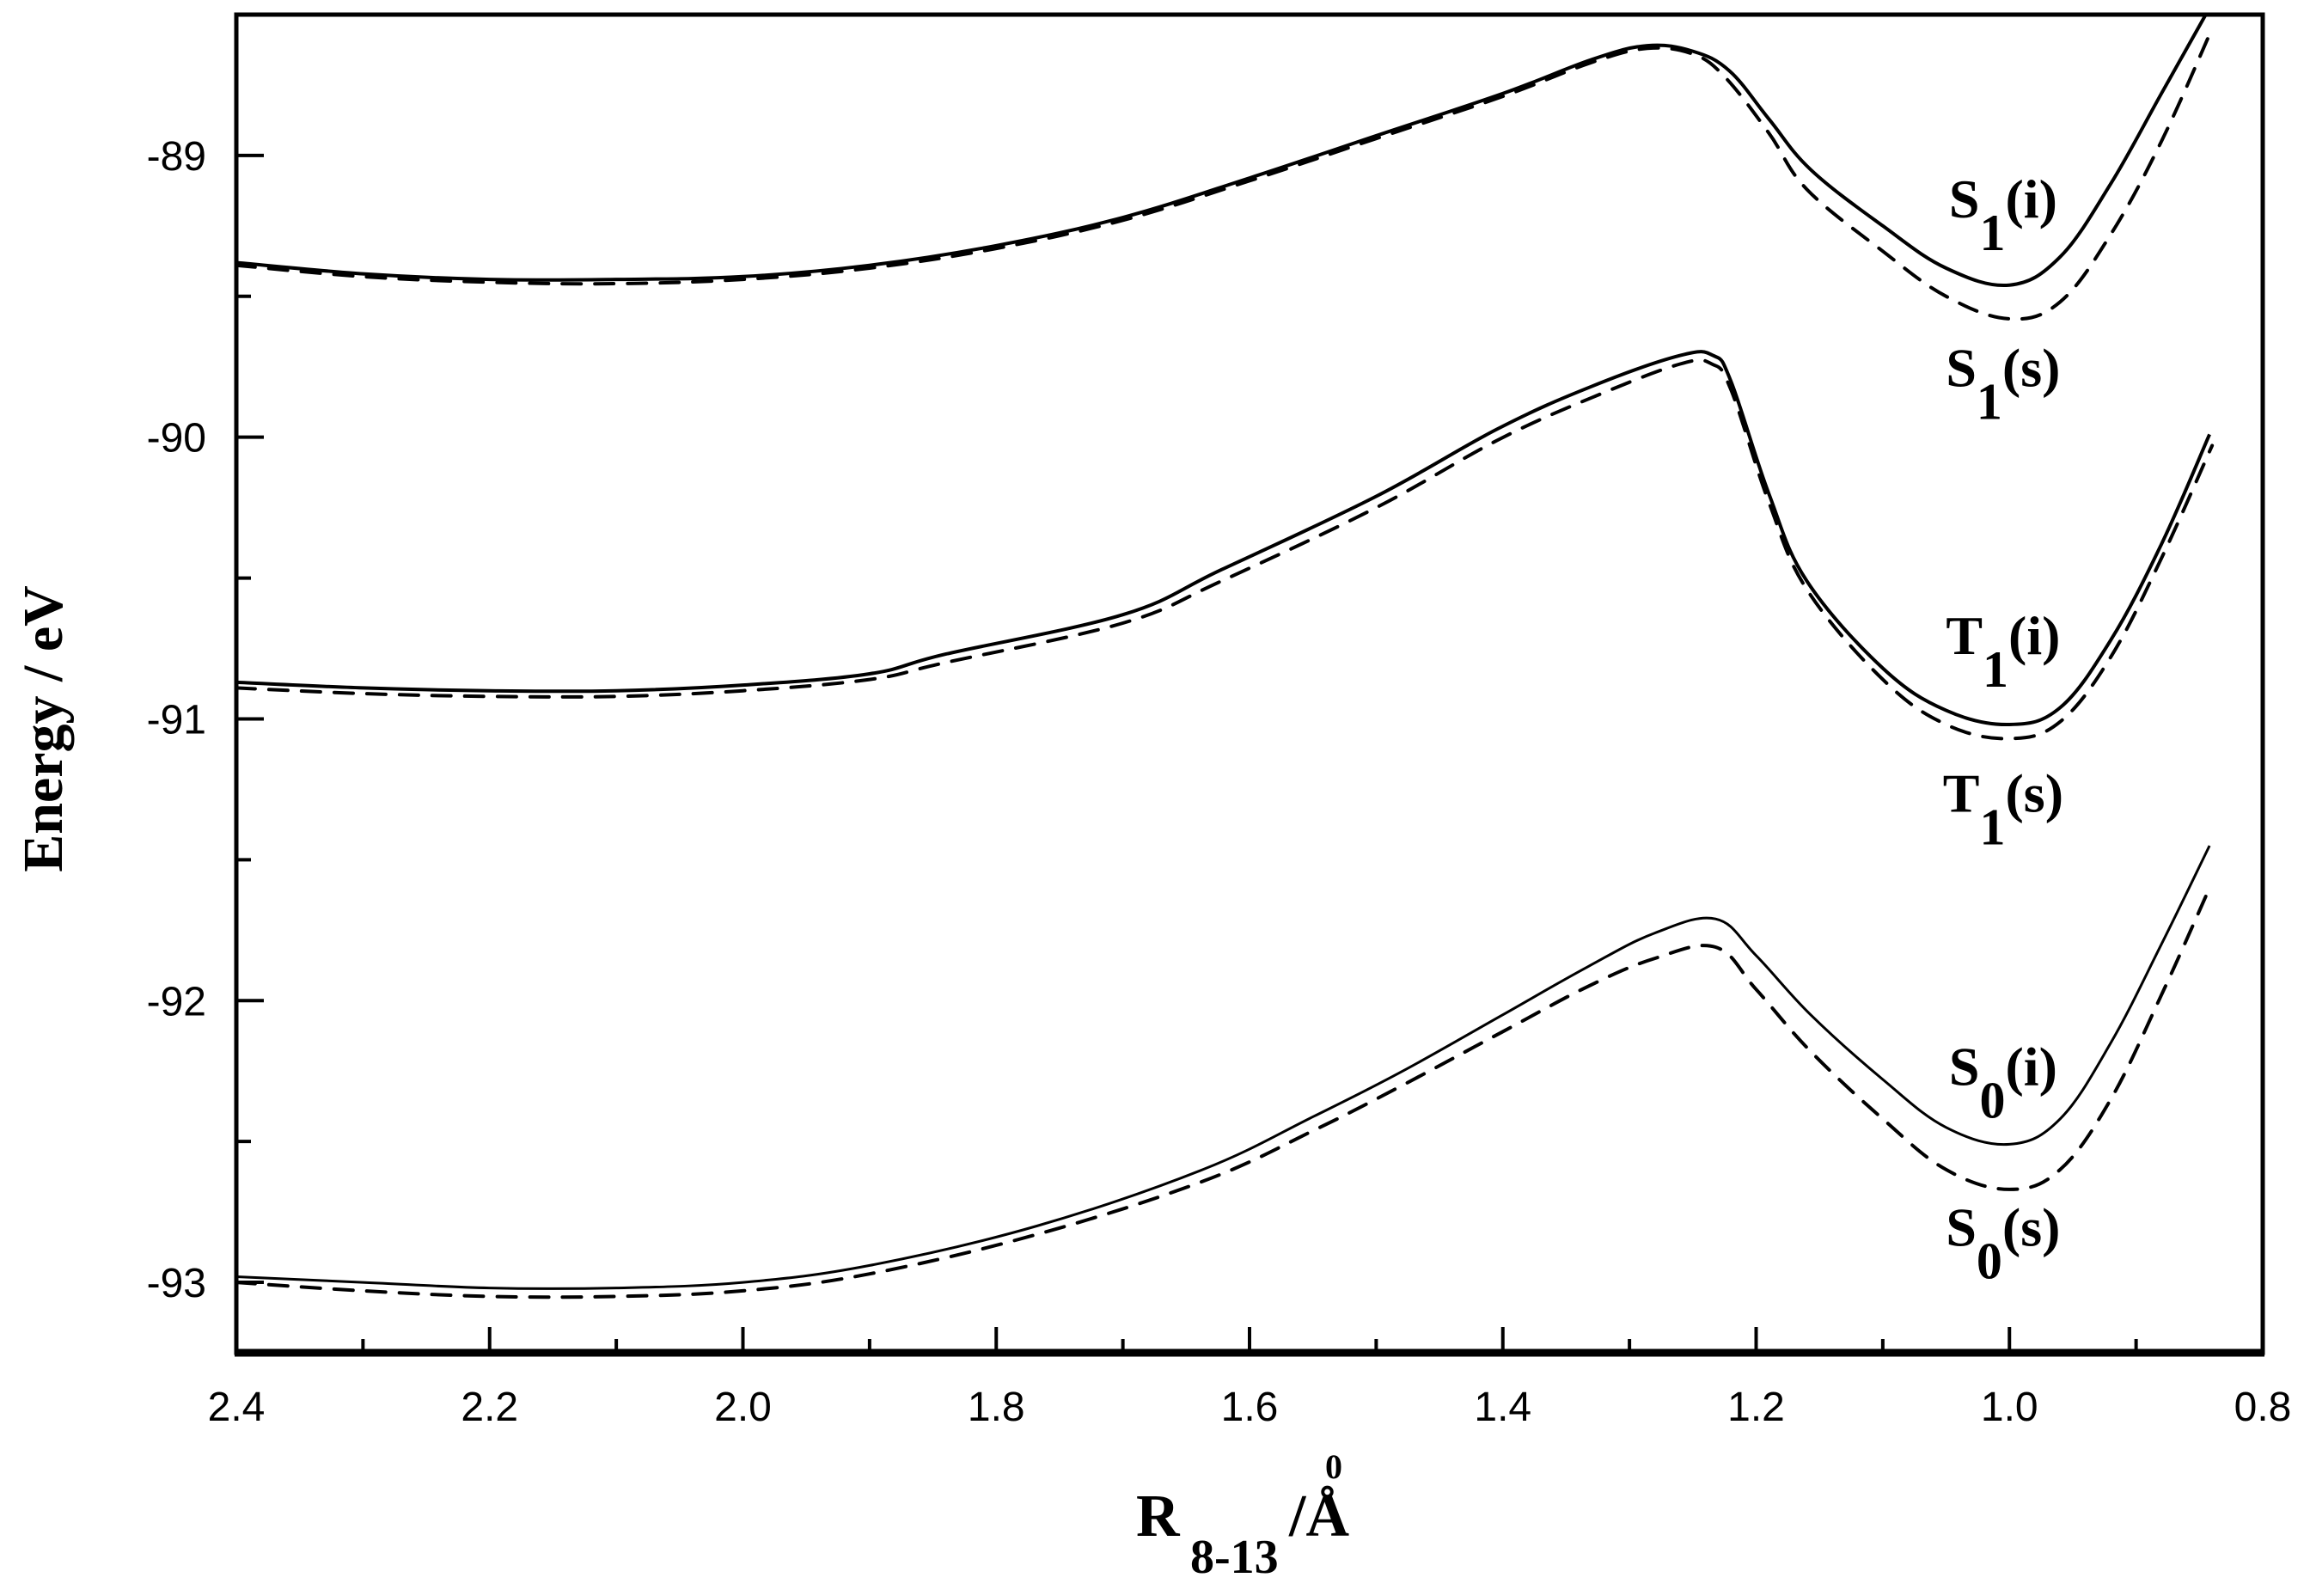 The width and height of the screenshot is (2310, 1596). Describe the element at coordinates (2003, 384) in the screenshot. I see `label-s1s: S1(s)` at that location.